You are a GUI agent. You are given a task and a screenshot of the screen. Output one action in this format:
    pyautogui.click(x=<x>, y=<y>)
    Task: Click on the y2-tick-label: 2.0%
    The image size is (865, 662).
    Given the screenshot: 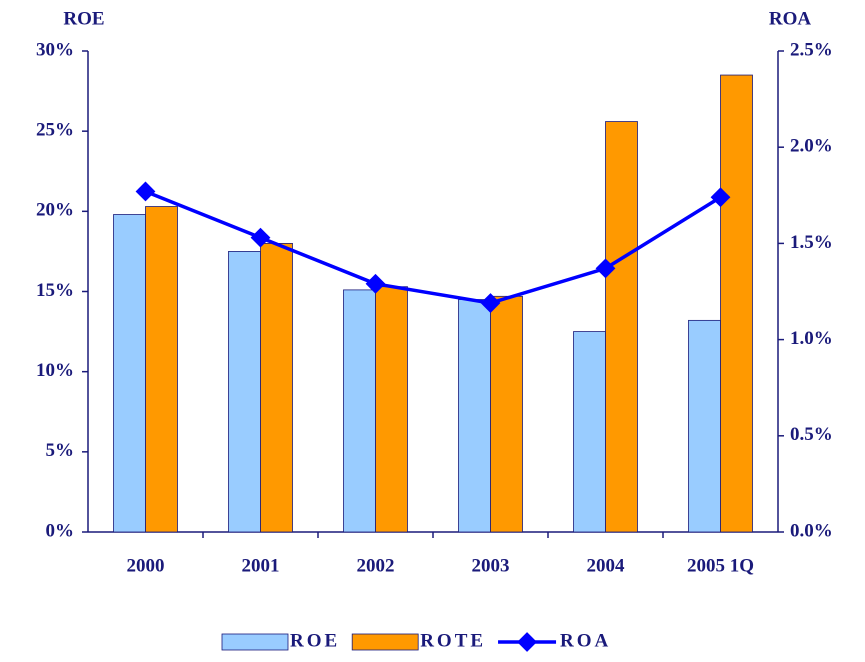 What is the action you would take?
    pyautogui.click(x=811, y=146)
    